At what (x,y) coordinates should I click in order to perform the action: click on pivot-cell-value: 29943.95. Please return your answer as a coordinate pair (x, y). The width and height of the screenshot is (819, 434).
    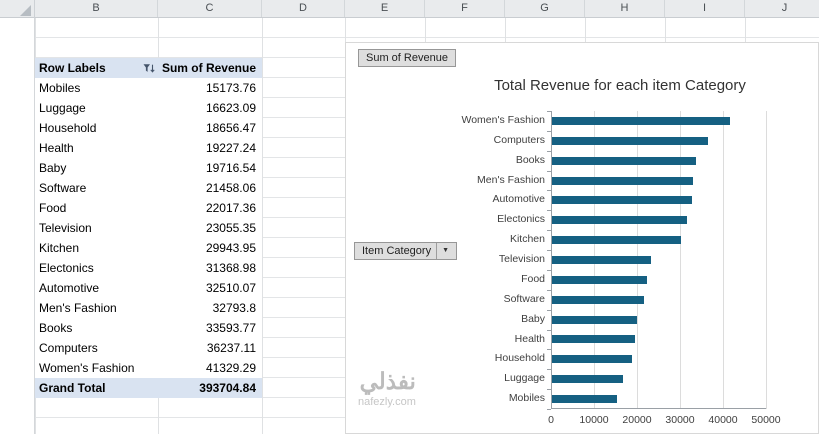
    Looking at the image, I should click on (230, 248).